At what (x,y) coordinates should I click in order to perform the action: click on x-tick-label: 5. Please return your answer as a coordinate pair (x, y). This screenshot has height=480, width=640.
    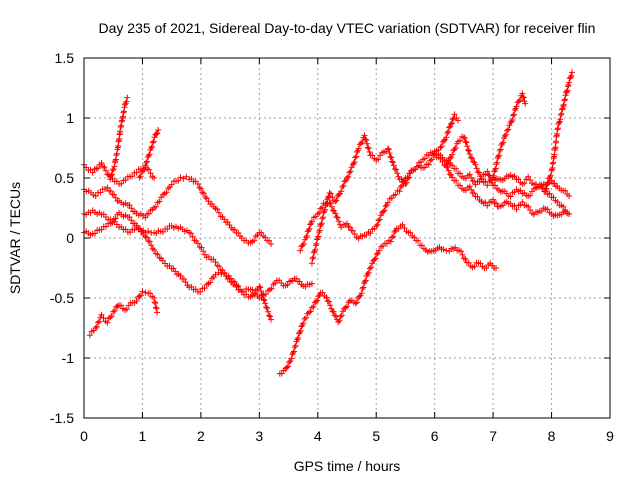
    Looking at the image, I should click on (376, 436).